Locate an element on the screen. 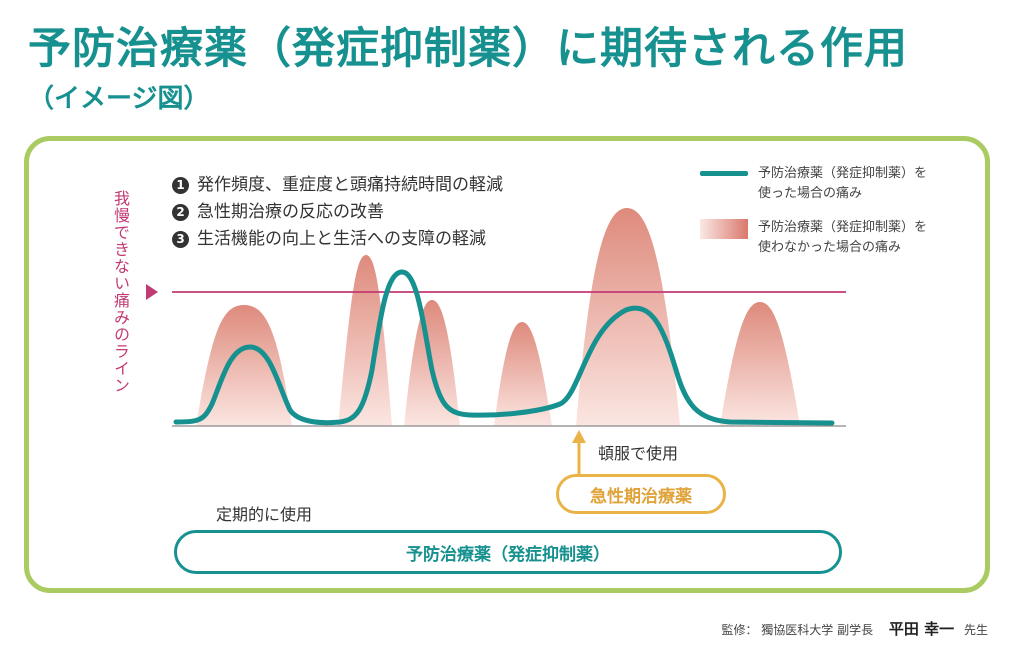 The width and height of the screenshot is (1024, 649). tonpuku-arrow-icon is located at coordinates (579, 436).